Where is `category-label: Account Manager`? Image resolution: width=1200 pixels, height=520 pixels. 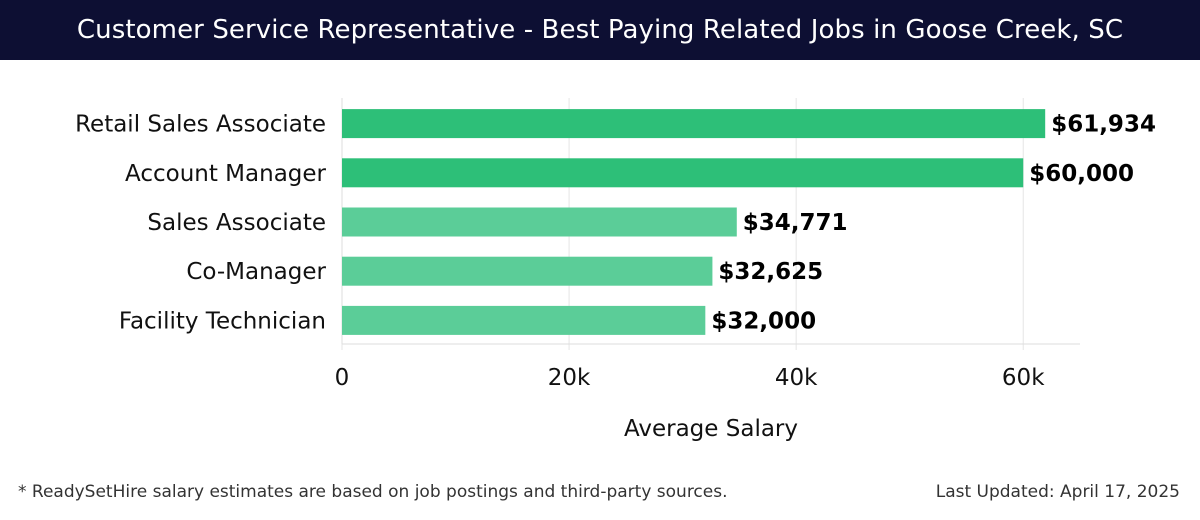 category-label: Account Manager is located at coordinates (226, 174).